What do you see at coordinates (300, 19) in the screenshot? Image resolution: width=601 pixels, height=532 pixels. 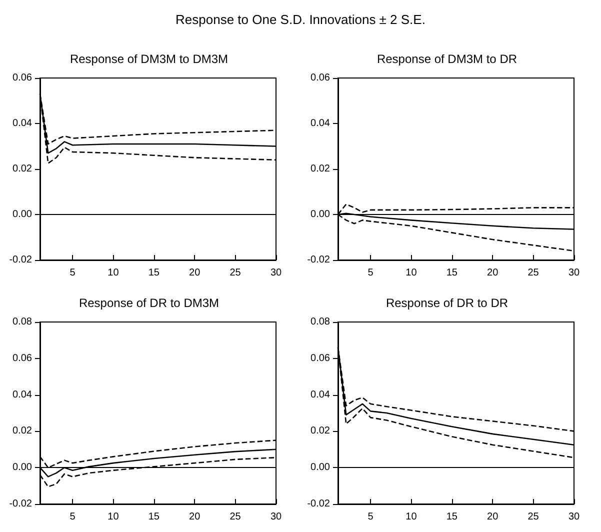 I see `text: Response to One S.D. Innovations ± 2 S.E.` at bounding box center [300, 19].